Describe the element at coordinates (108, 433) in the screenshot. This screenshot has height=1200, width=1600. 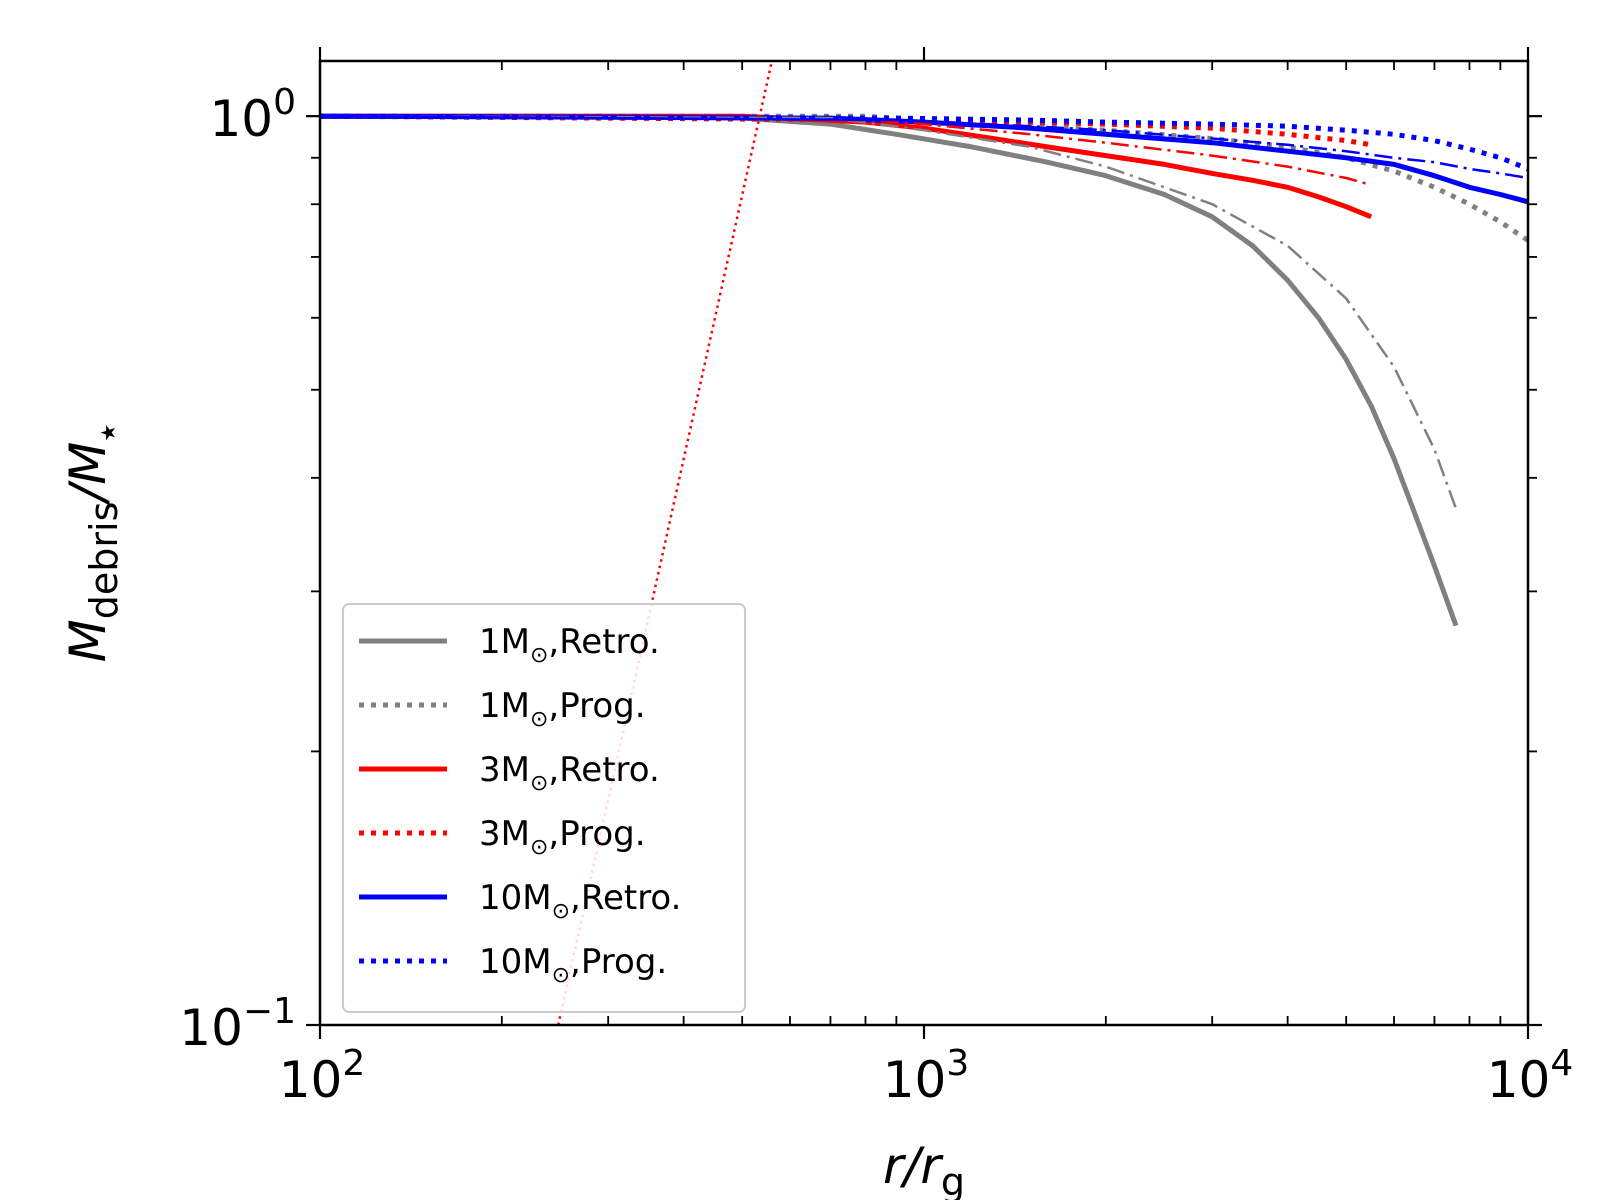
I see `y-axis-label-suffix-sub: ★` at that location.